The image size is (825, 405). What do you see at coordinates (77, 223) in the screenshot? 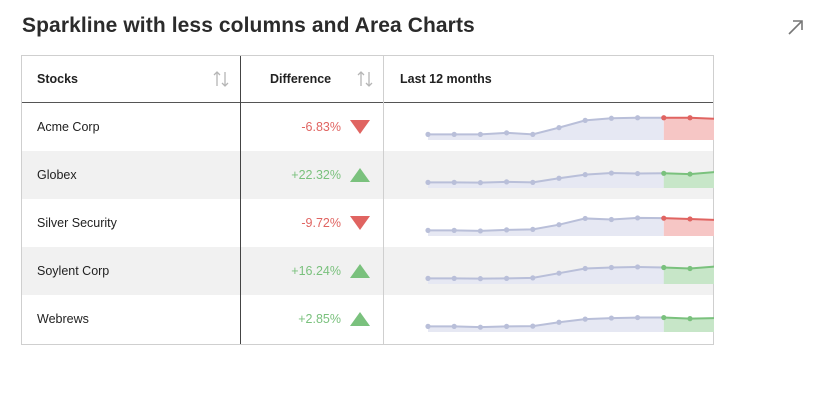
I see `stock-name: Silver Security` at bounding box center [77, 223].